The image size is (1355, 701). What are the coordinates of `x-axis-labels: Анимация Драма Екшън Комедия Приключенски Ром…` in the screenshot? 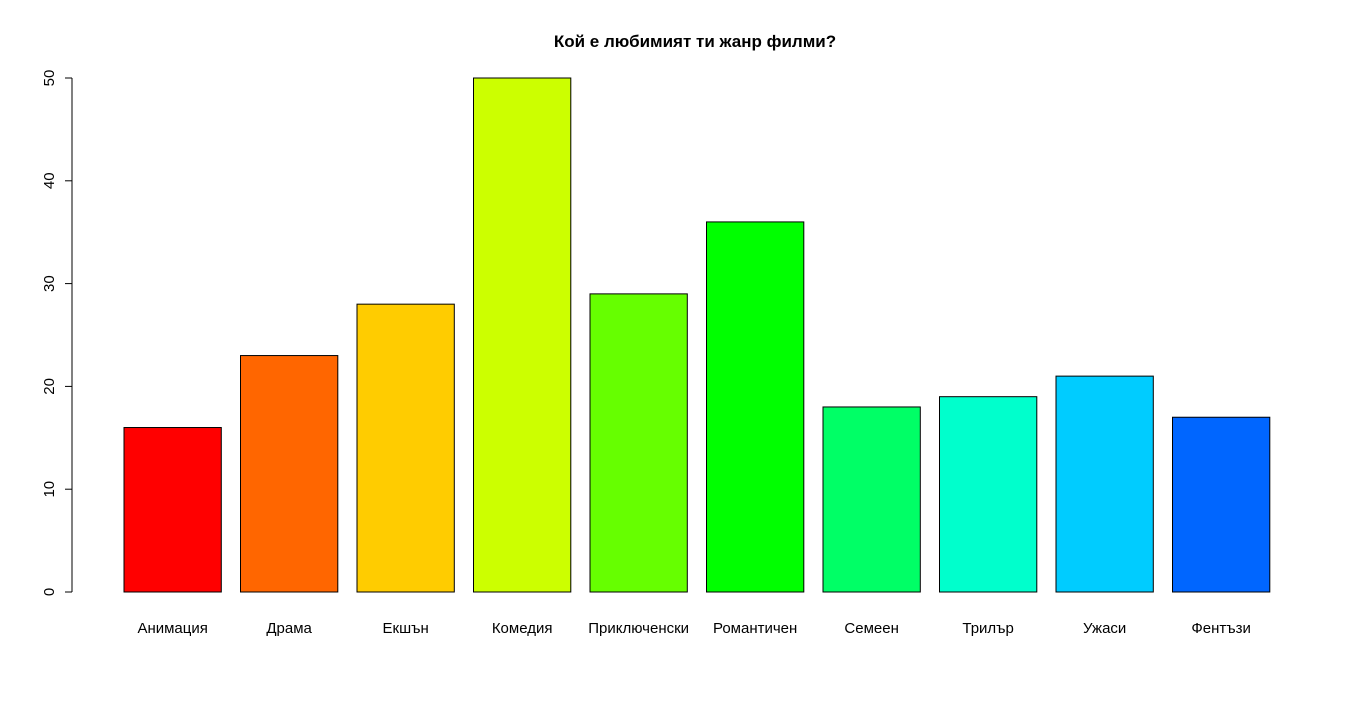 It's located at (693, 628).